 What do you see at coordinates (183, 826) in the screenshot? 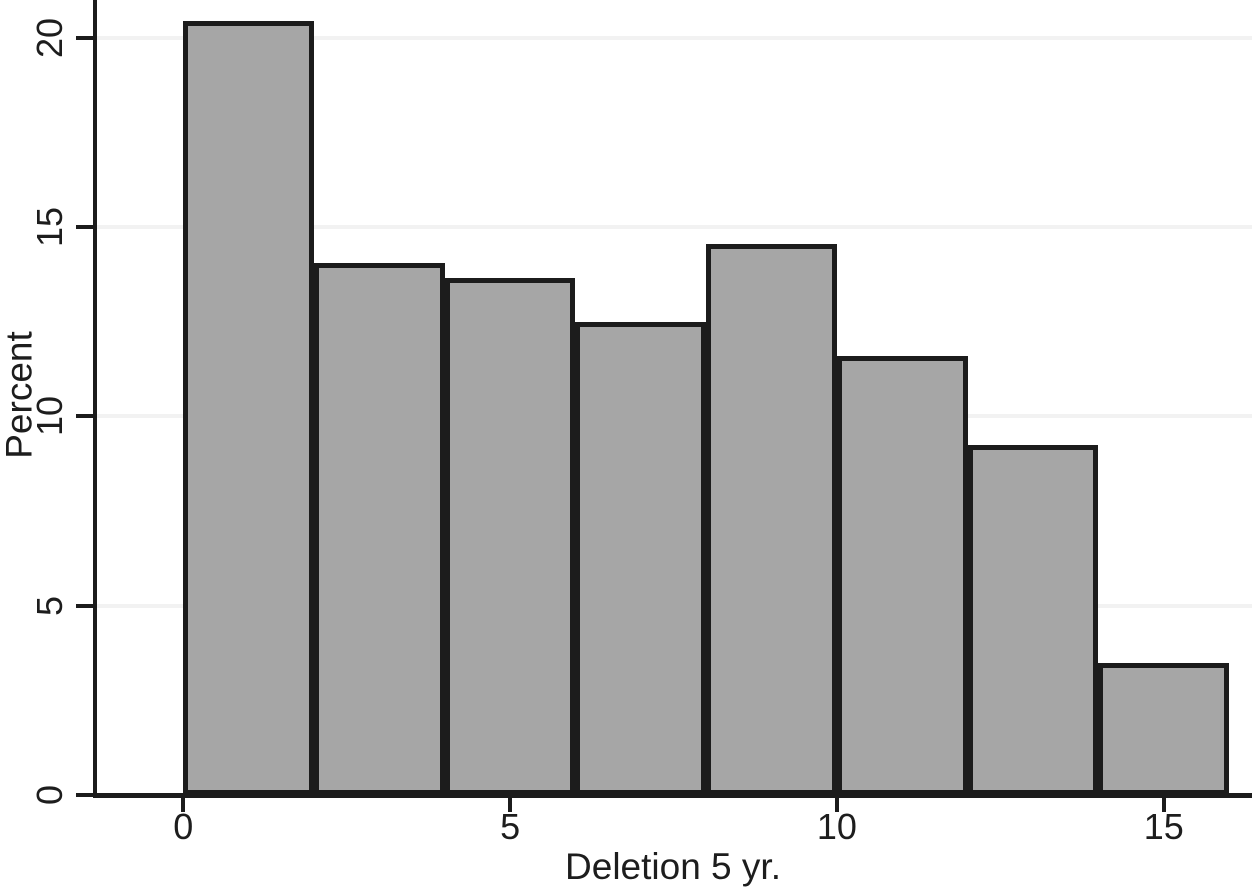
I see `x-tick-label: 0` at bounding box center [183, 826].